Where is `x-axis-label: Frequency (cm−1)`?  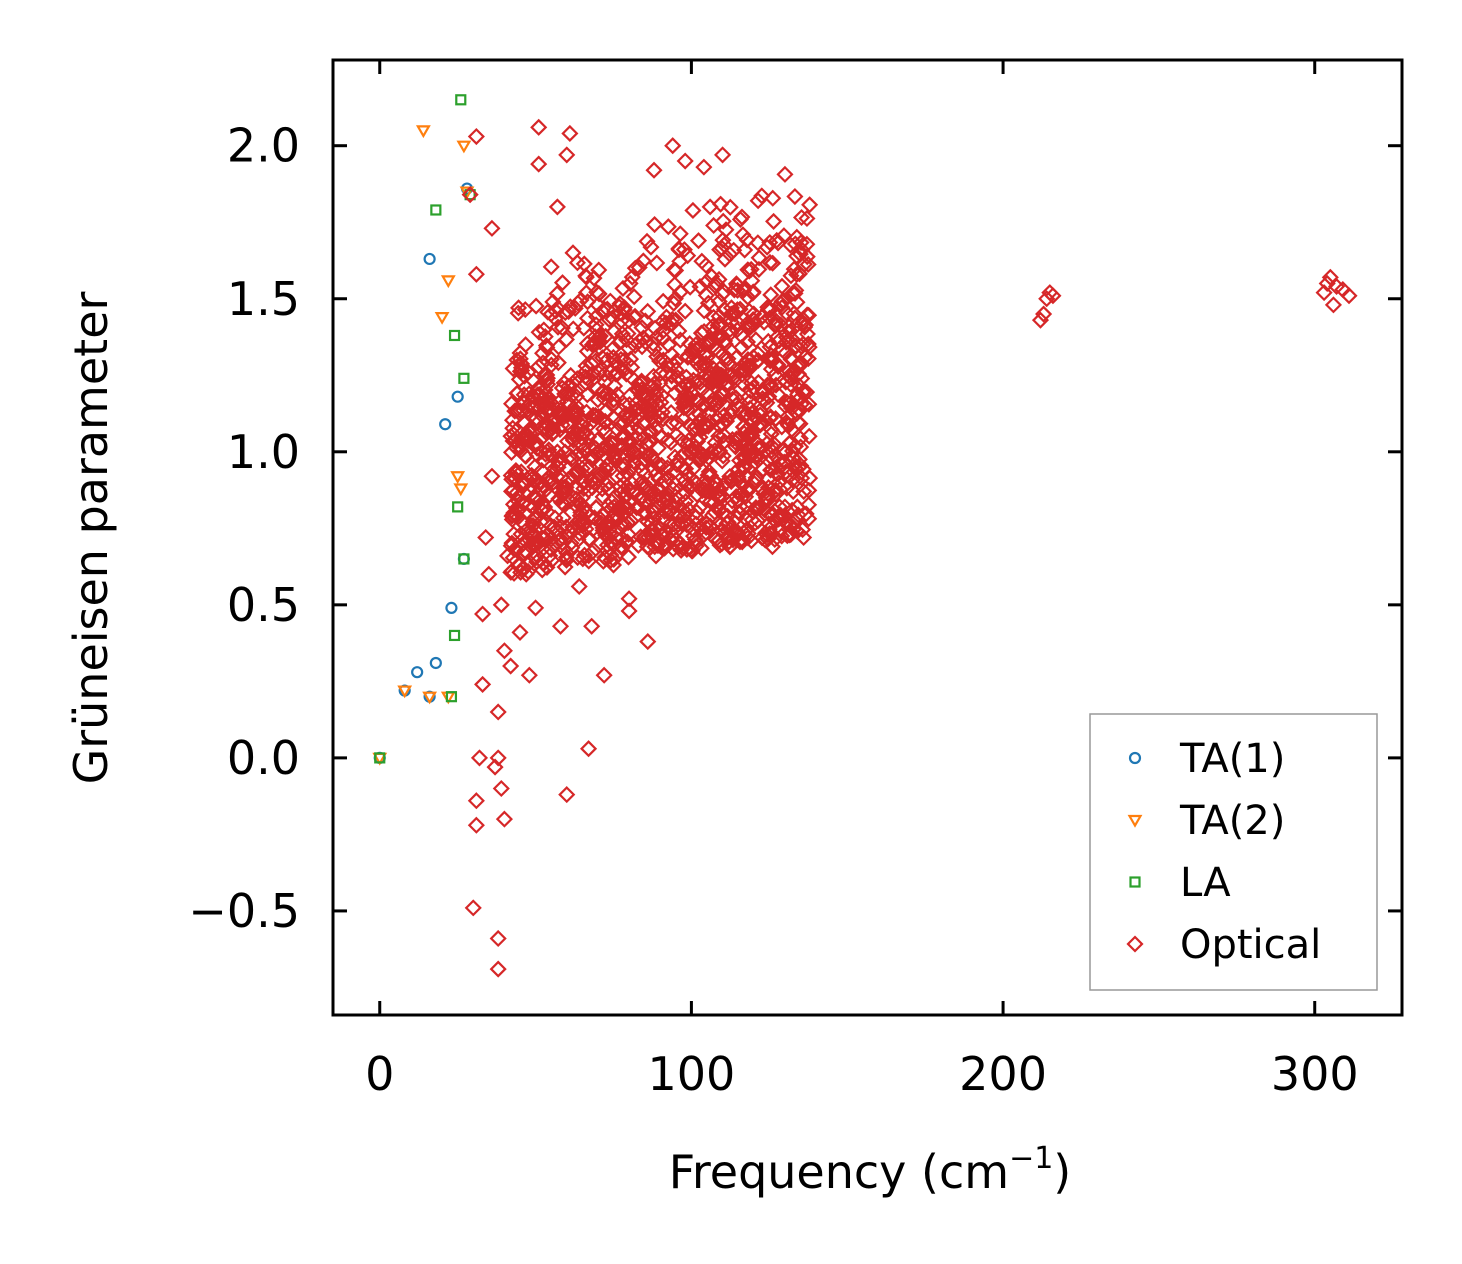
x-axis-label: Frequency (cm−1) is located at coordinates (870, 1170).